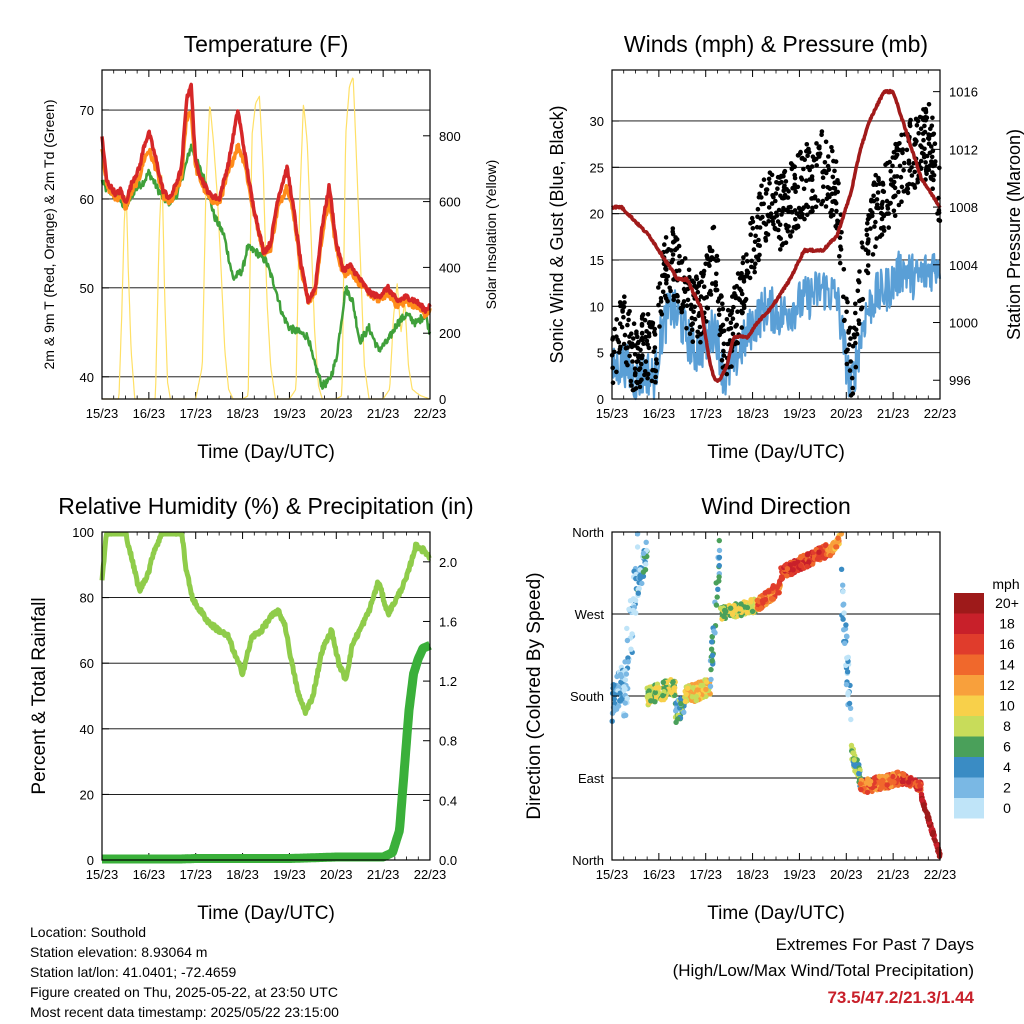 This screenshot has height=1024, width=1024. I want to click on y2-tick-label: 1008, so click(963, 207).